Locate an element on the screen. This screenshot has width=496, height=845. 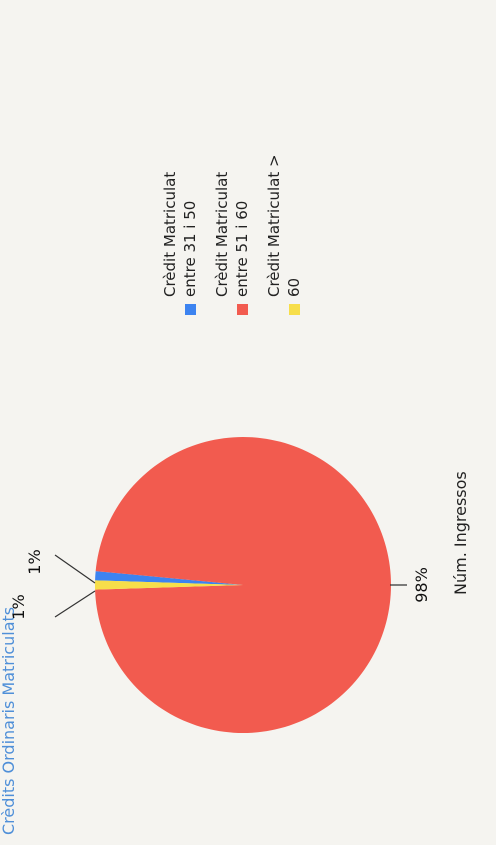
slice-31-50-leader-line is located at coordinates (75, 569).